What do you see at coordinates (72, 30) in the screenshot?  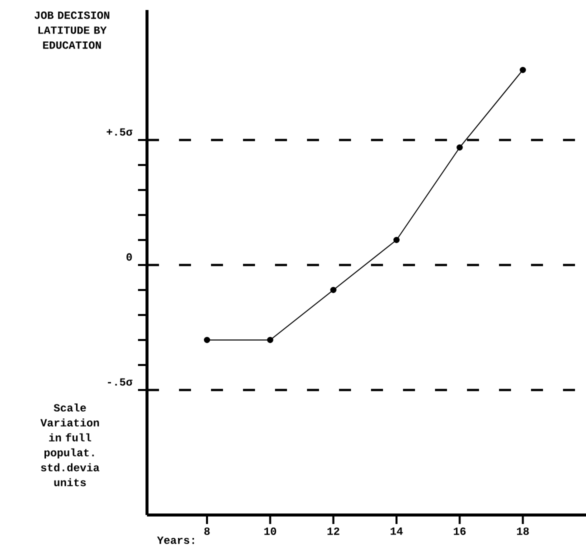 I see `text: JOB DECISION LATITUDE BY EDUCATION` at bounding box center [72, 30].